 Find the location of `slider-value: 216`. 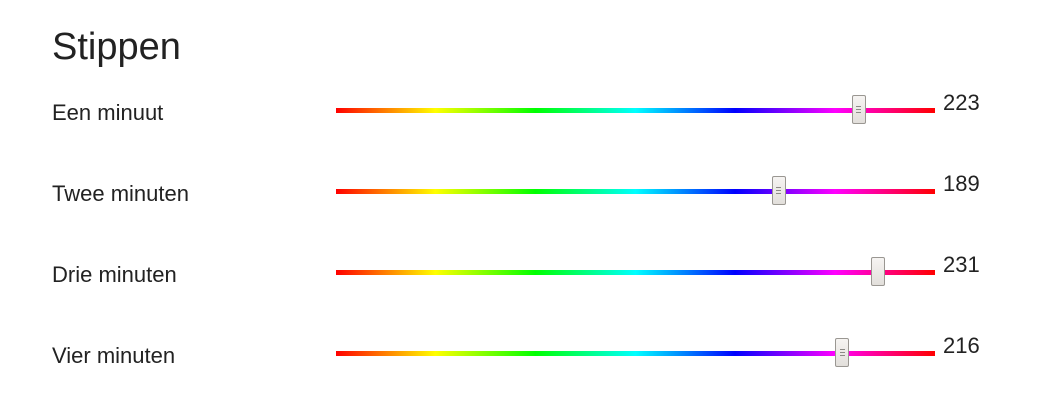

slider-value: 216 is located at coordinates (961, 345).